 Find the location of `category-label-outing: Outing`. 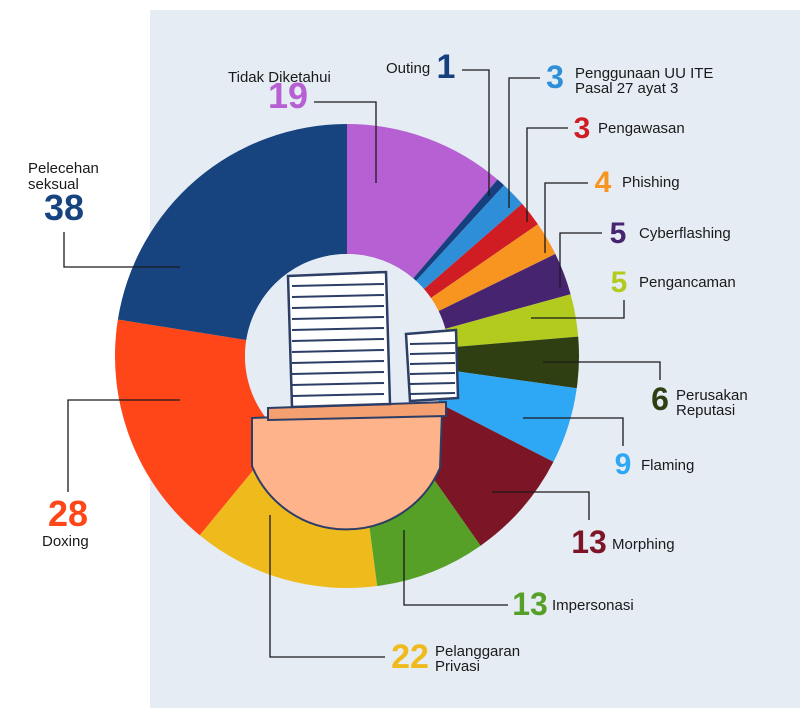

category-label-outing: Outing is located at coordinates (408, 68).